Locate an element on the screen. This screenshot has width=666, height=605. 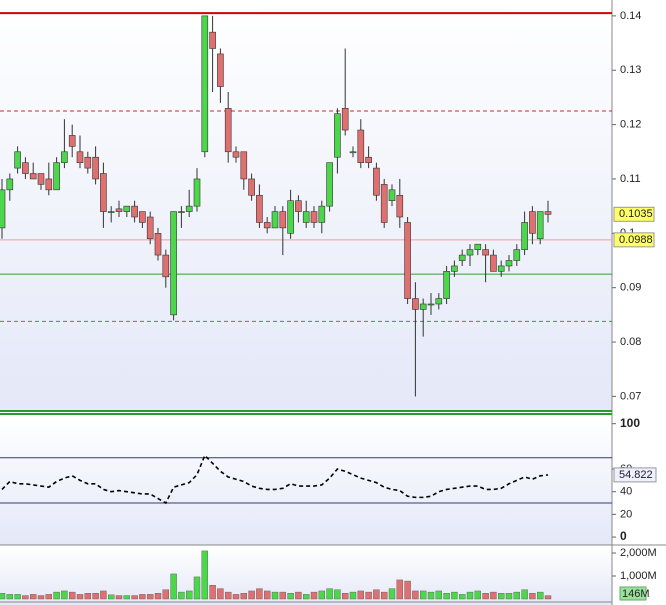
y-tick-label: 0.08 is located at coordinates (630, 342).